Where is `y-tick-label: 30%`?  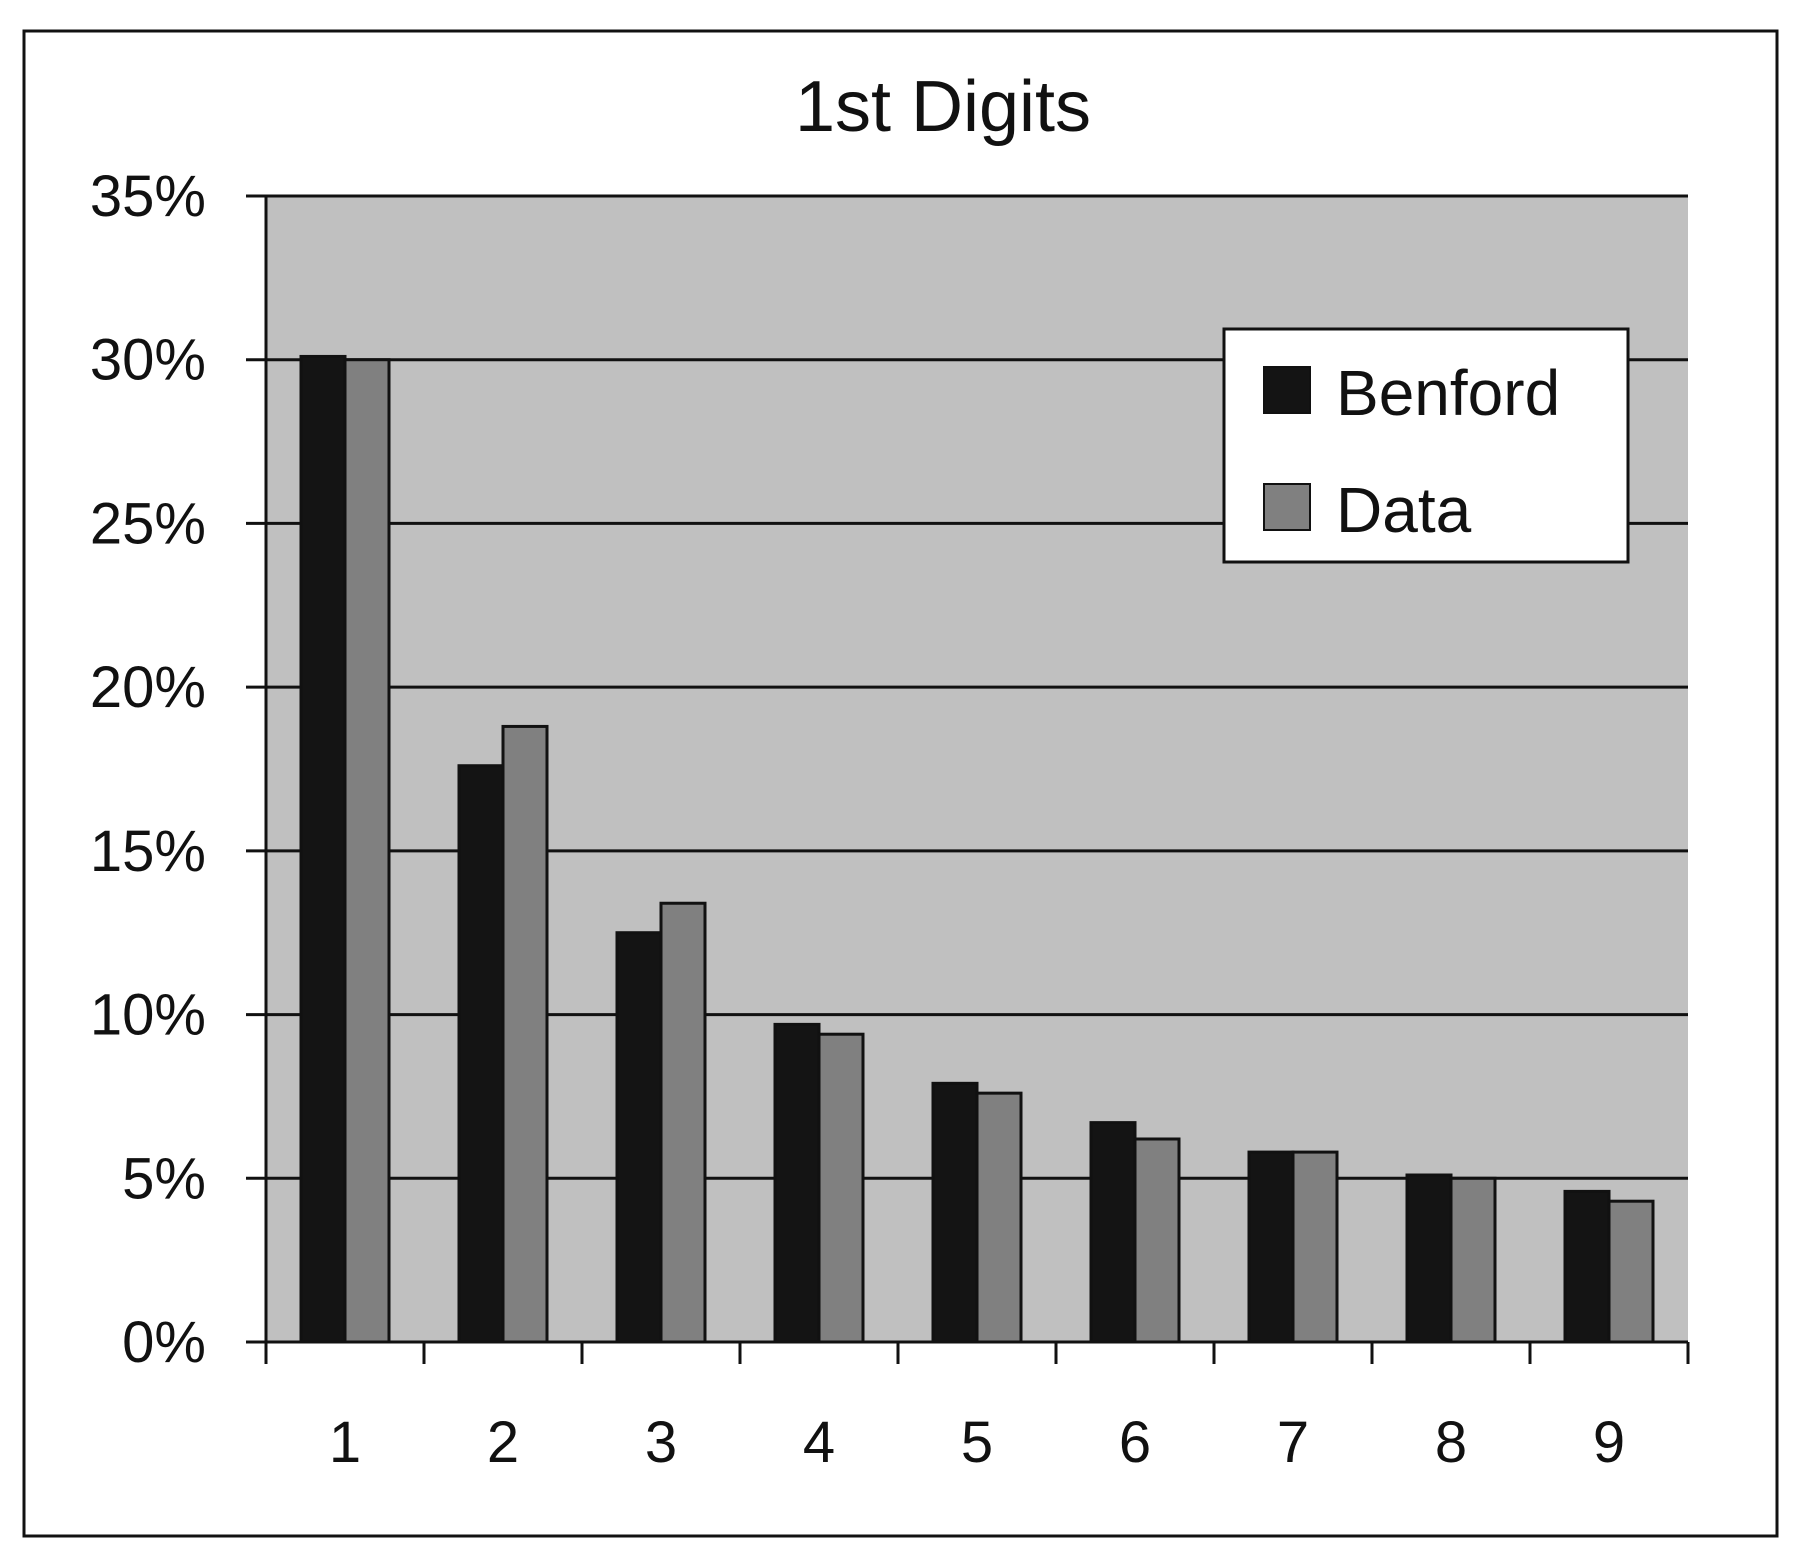
y-tick-label: 30% is located at coordinates (148, 360).